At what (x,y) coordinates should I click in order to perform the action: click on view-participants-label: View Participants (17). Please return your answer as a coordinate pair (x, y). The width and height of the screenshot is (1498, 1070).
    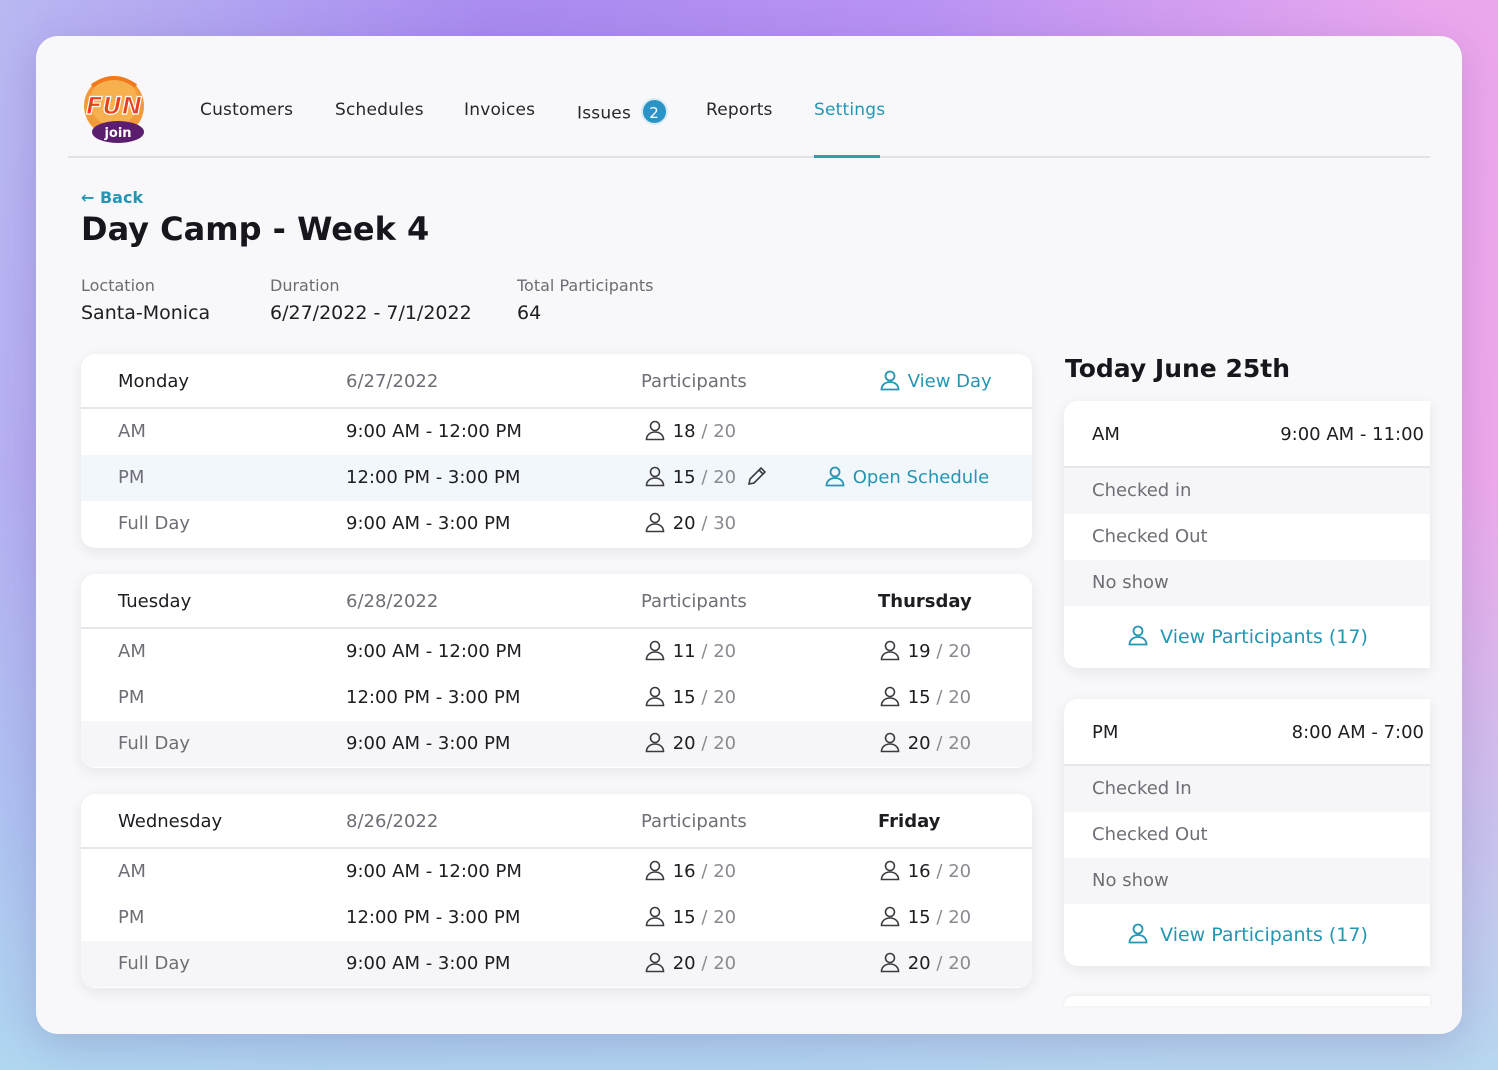
    Looking at the image, I should click on (1264, 637).